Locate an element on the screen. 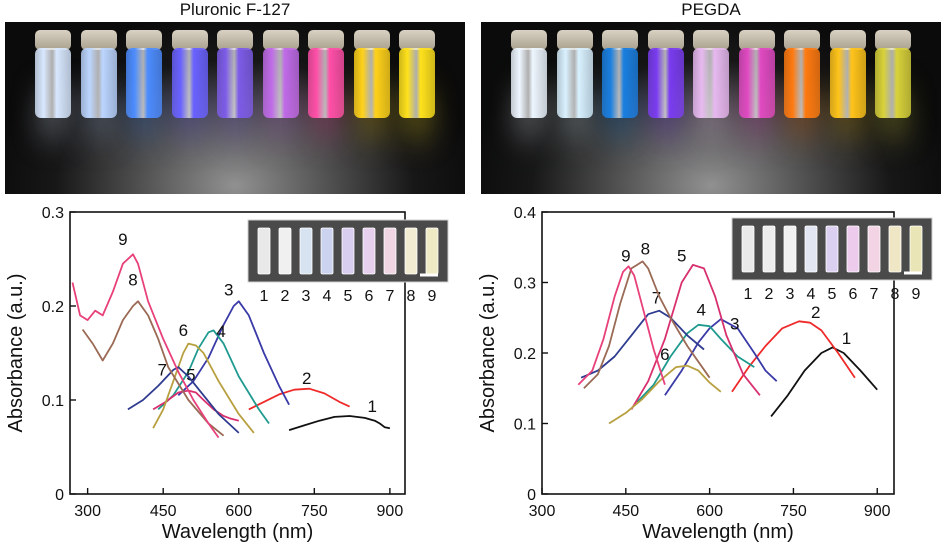  x-tick-label: 300 is located at coordinates (542, 511).